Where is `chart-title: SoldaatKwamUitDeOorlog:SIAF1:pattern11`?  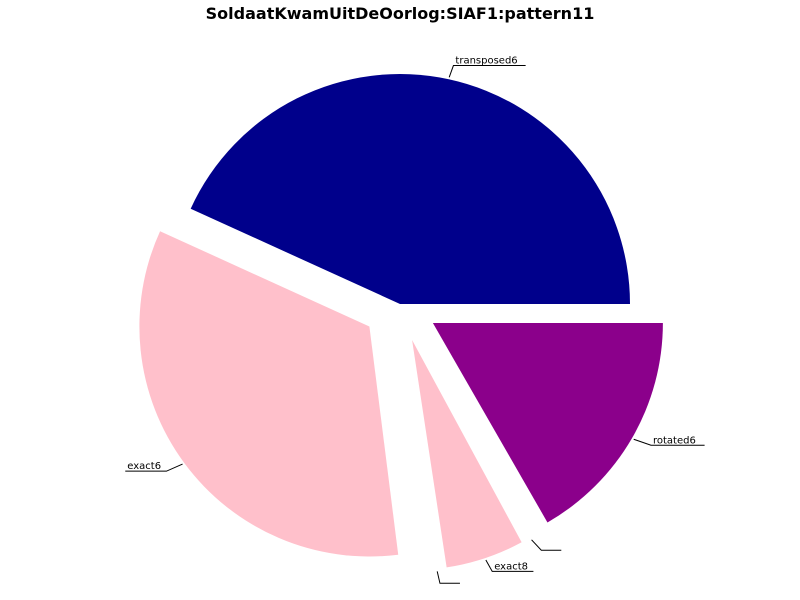
chart-title: SoldaatKwamUitDeOorlog:SIAF1:pattern11 is located at coordinates (400, 13).